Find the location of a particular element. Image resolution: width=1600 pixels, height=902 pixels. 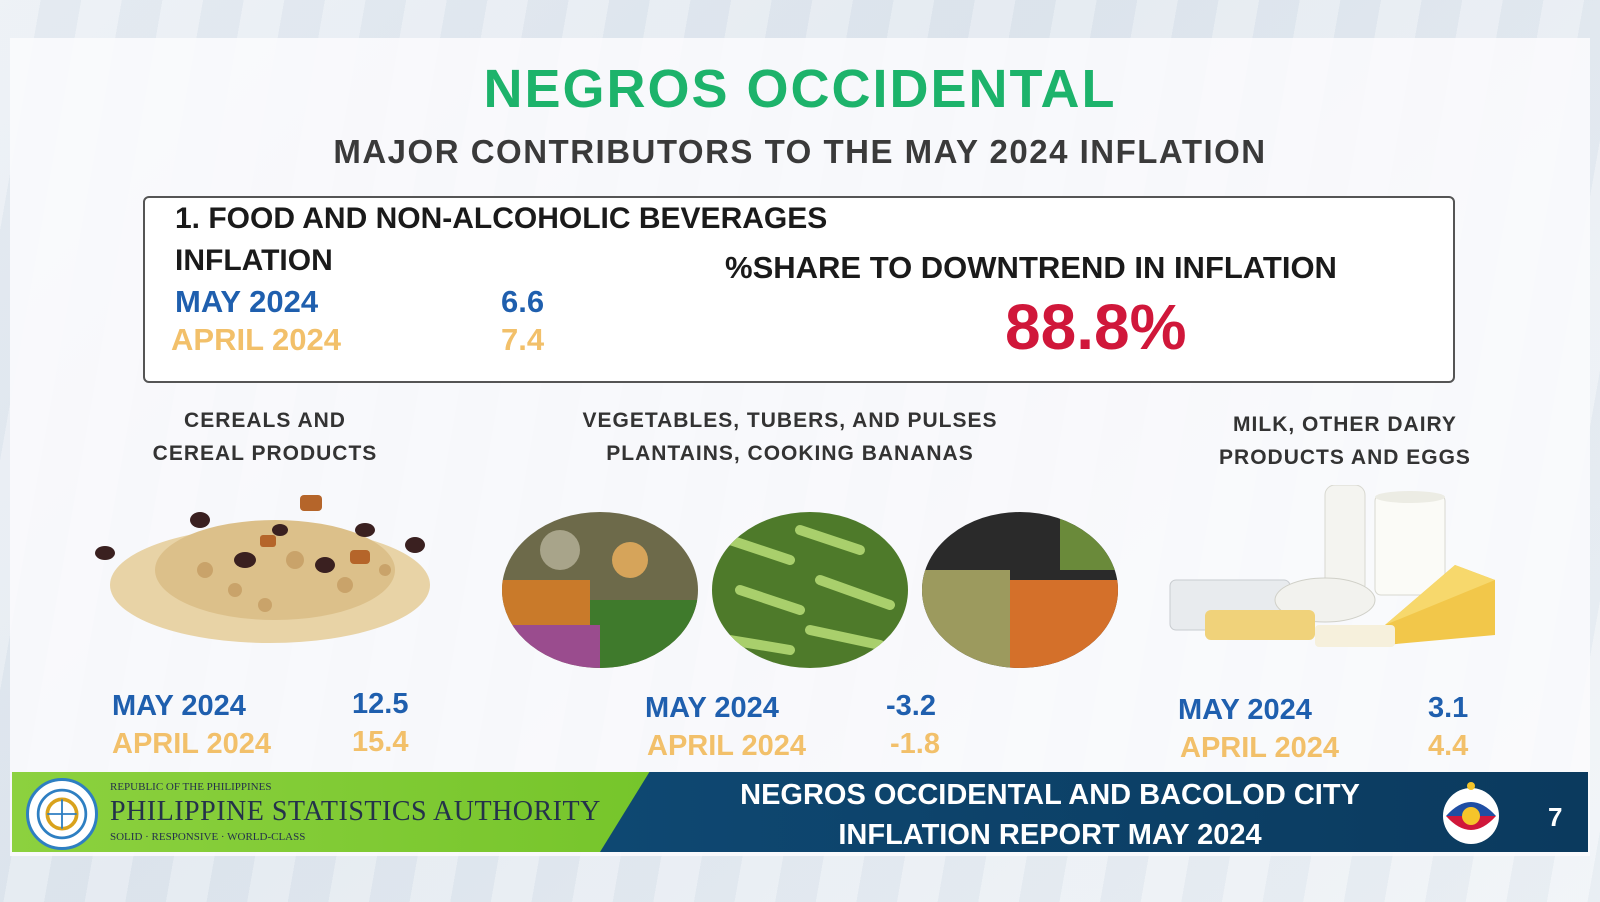

dairy-april-value: 4.4 is located at coordinates (1448, 746).